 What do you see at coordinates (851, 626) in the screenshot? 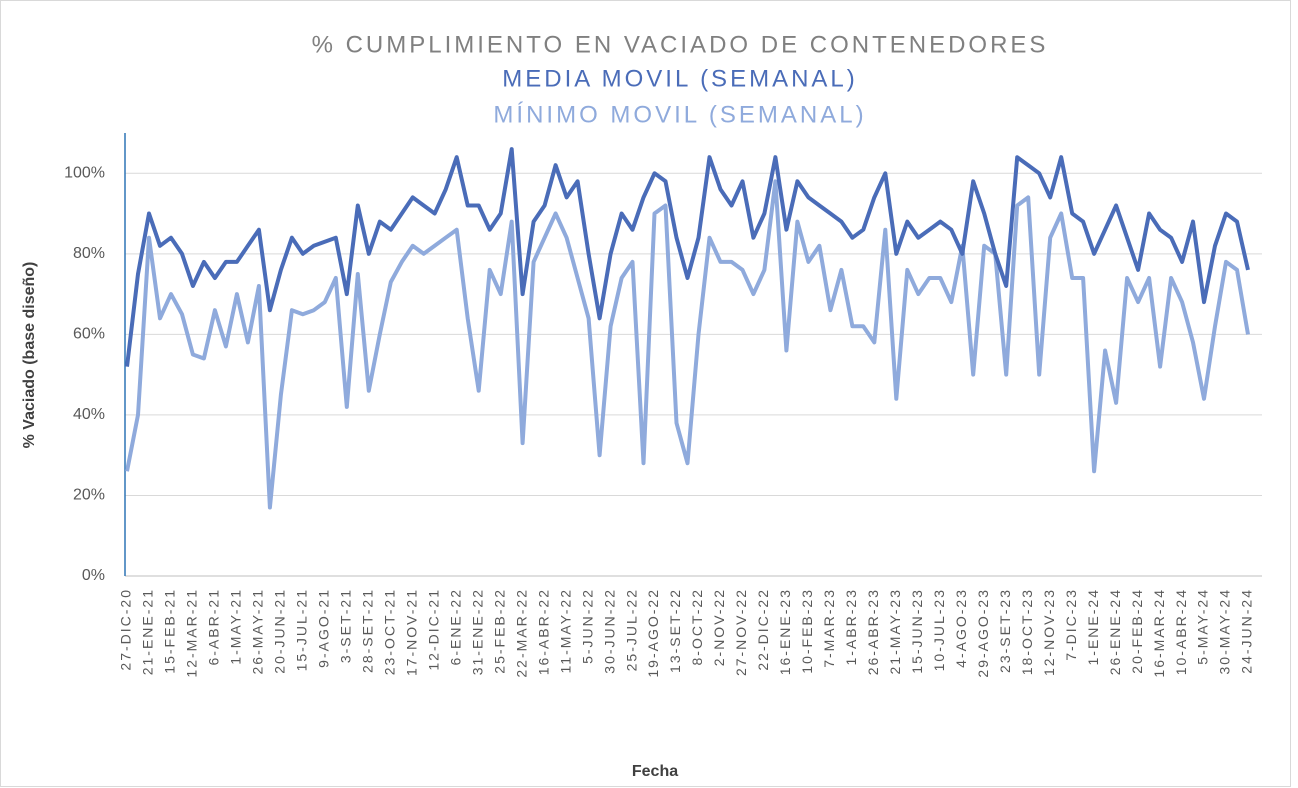
I see `x-tick-label: 1-ABR-23` at bounding box center [851, 626].